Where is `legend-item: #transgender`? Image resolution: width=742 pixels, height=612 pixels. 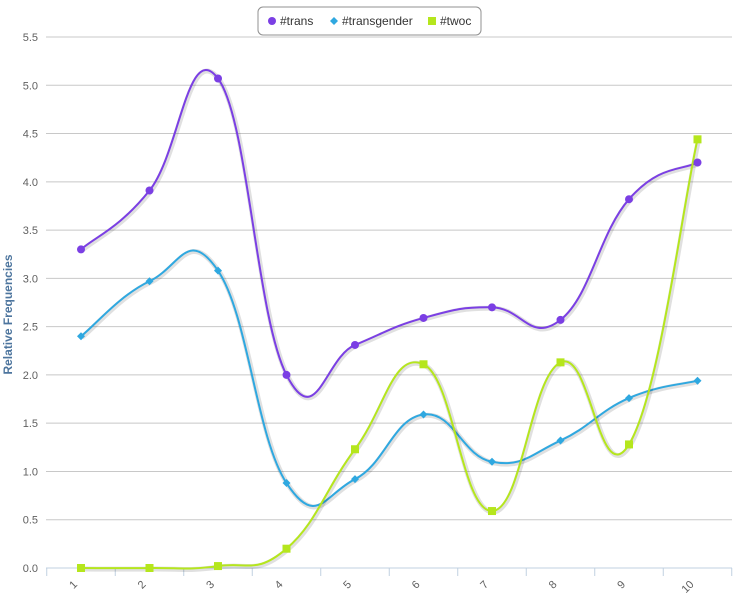 legend-item: #transgender is located at coordinates (371, 21).